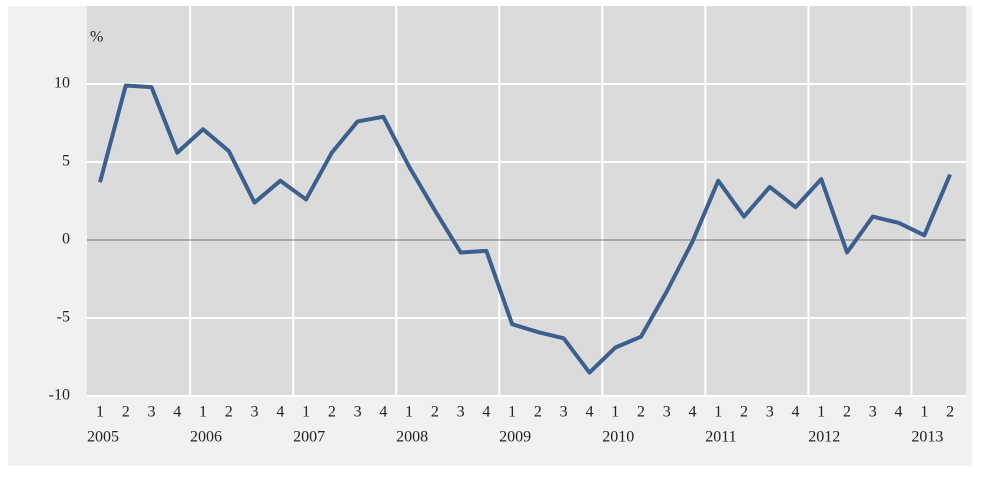 Image resolution: width=981 pixels, height=485 pixels. What do you see at coordinates (720, 437) in the screenshot?
I see `year-label: 2011` at bounding box center [720, 437].